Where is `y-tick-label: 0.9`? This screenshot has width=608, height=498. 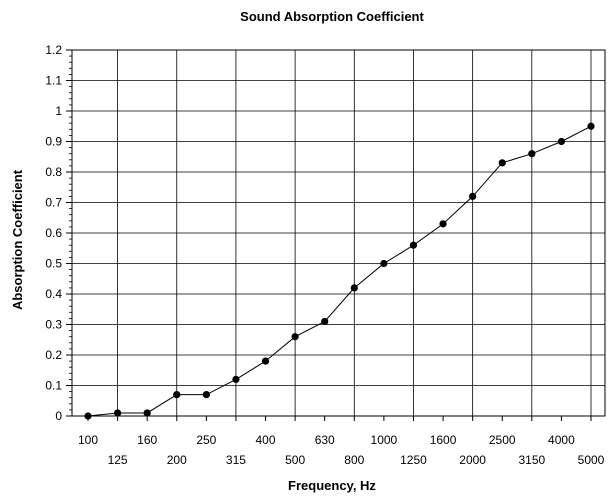
y-tick-label: 0.9 is located at coordinates (53, 142).